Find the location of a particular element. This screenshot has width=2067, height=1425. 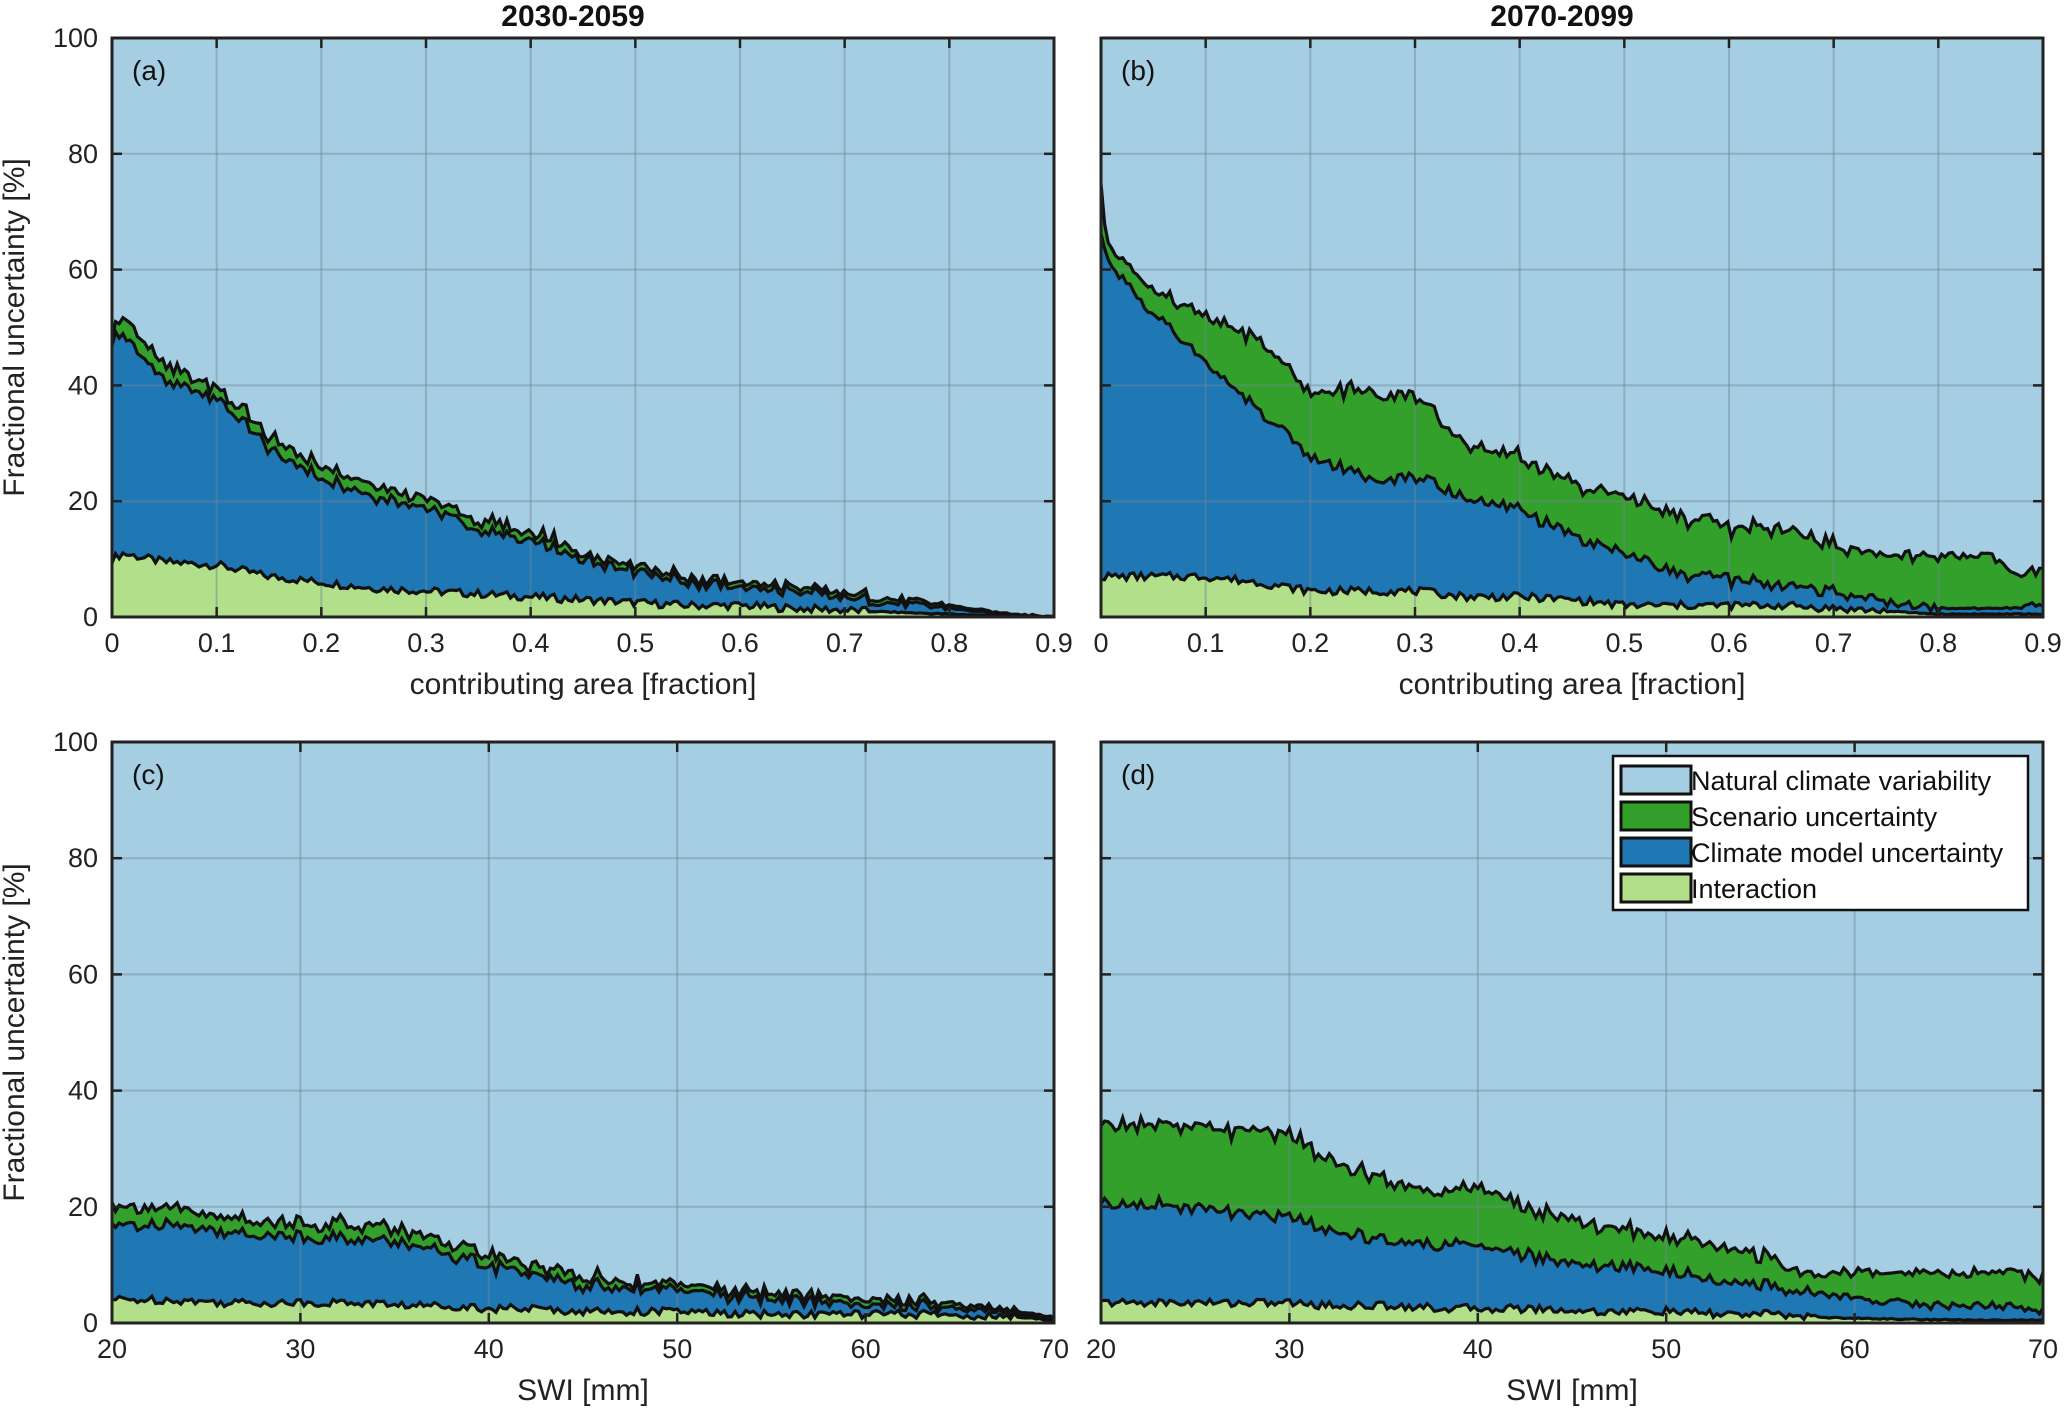

legend-label: Natural climate variability is located at coordinates (1841, 781).